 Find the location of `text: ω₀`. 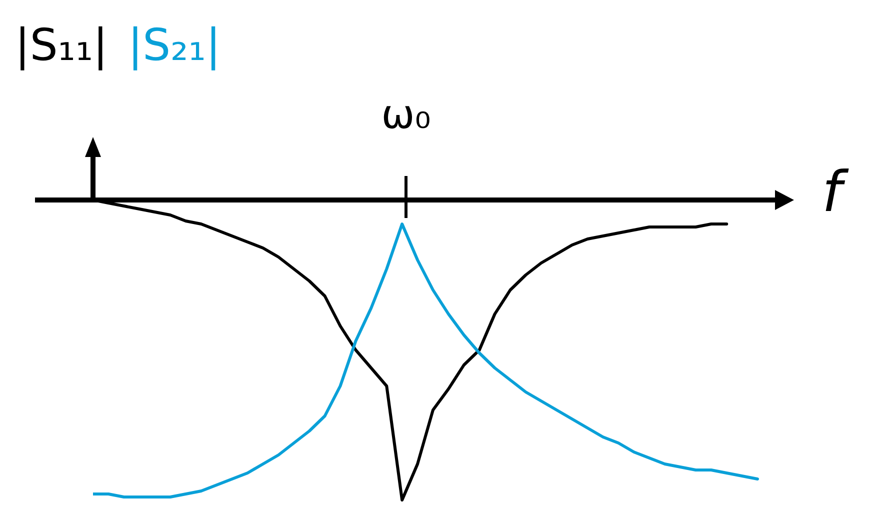

text: ω₀ is located at coordinates (406, 115).